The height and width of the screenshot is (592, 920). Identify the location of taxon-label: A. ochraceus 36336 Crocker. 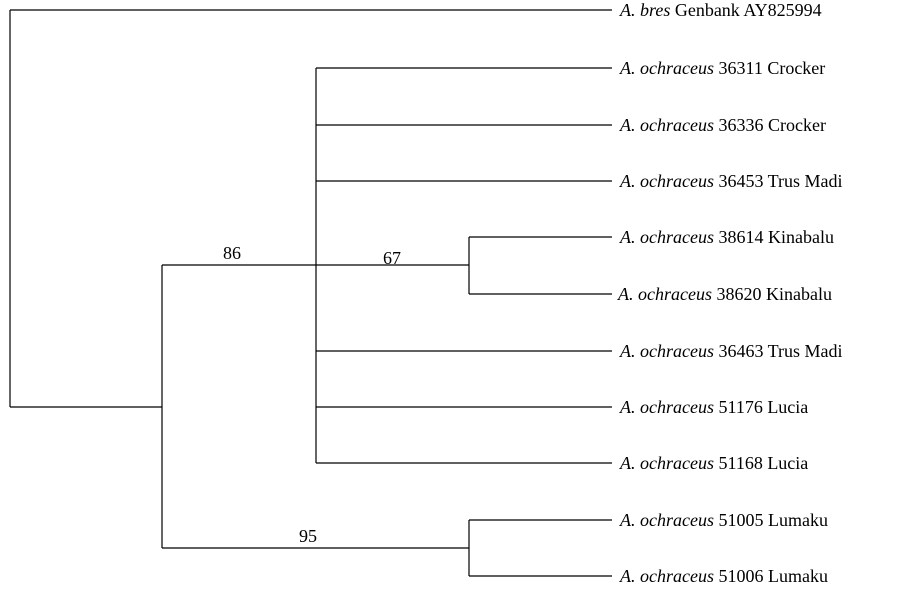
(722, 125).